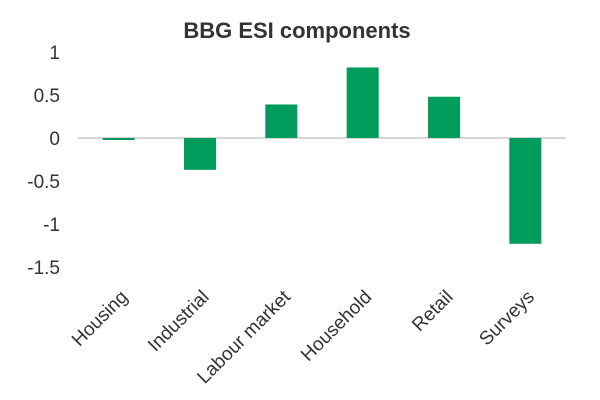 The height and width of the screenshot is (400, 600). What do you see at coordinates (43, 268) in the screenshot?
I see `y-tick-label: -1.5` at bounding box center [43, 268].